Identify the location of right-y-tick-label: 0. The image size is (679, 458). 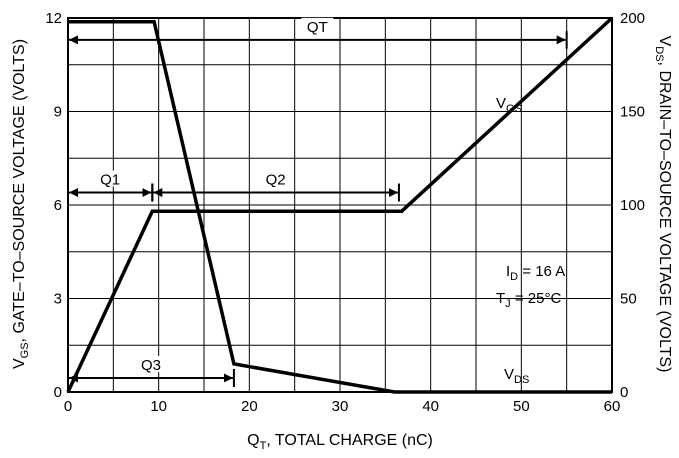
(624, 392).